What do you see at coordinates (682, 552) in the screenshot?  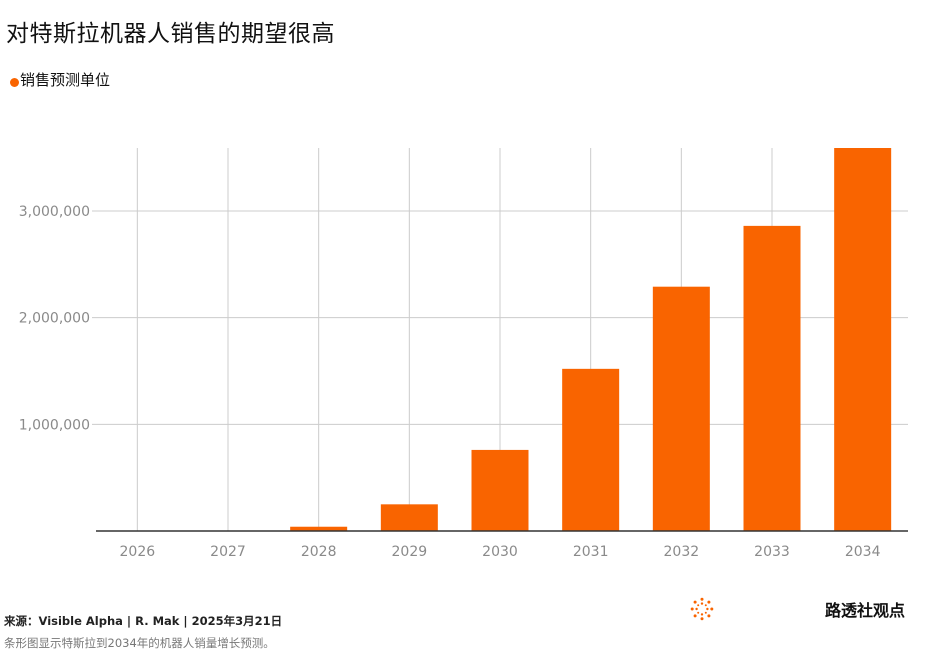 I see `x-tick-label: 2032` at bounding box center [682, 552].